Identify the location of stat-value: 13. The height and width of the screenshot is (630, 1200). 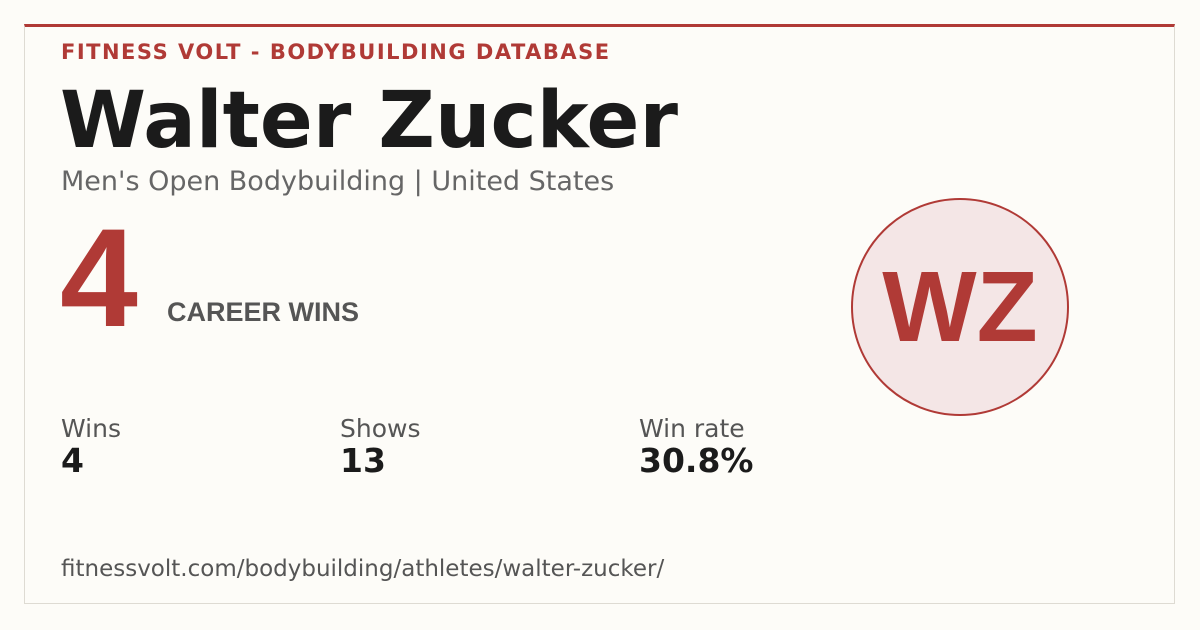
(363, 460).